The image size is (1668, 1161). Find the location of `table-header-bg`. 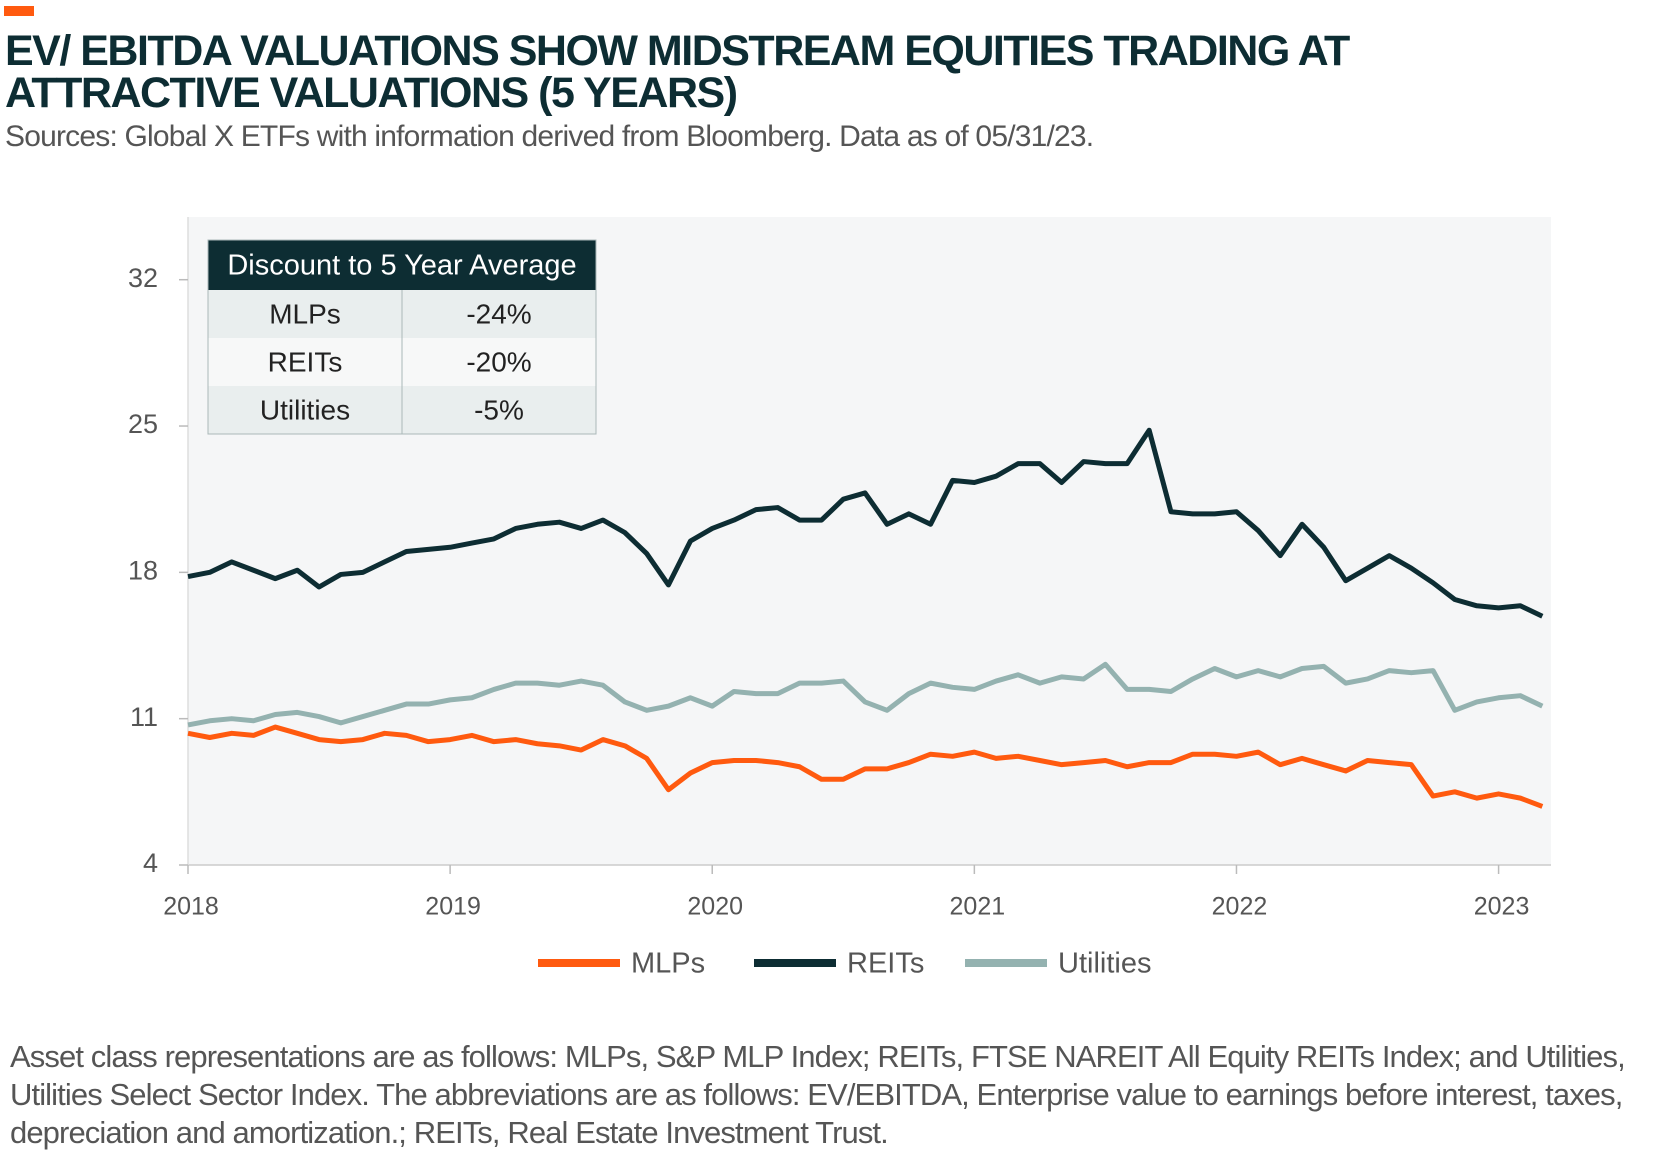

table-header-bg is located at coordinates (402, 265).